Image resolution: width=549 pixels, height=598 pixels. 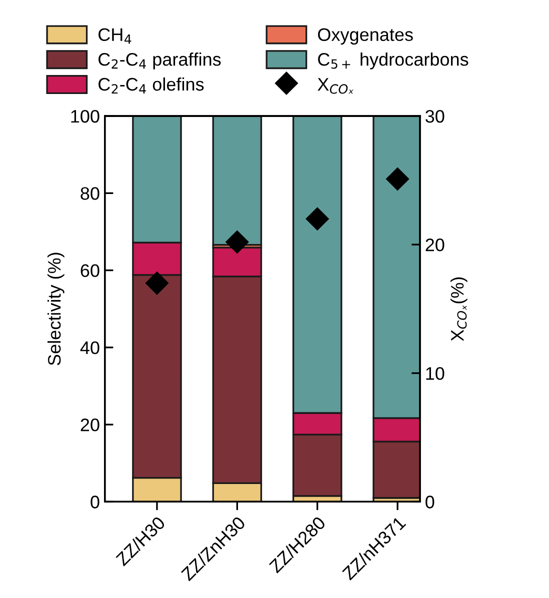 What do you see at coordinates (435, 116) in the screenshot?
I see `y2-tick-label: 30` at bounding box center [435, 116].